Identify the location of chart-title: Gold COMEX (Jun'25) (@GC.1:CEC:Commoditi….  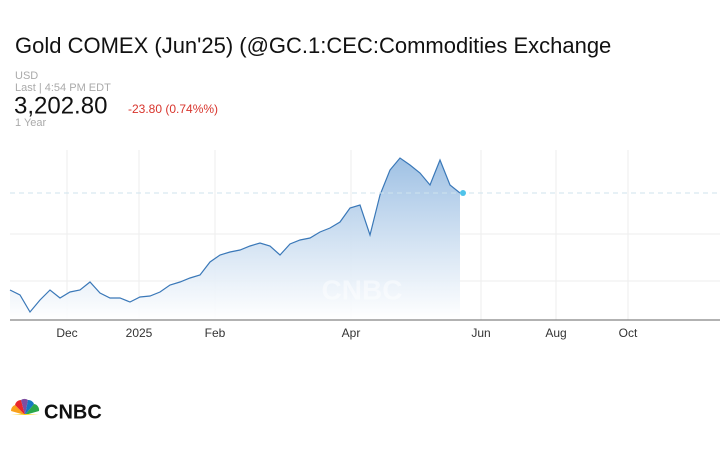
(313, 45).